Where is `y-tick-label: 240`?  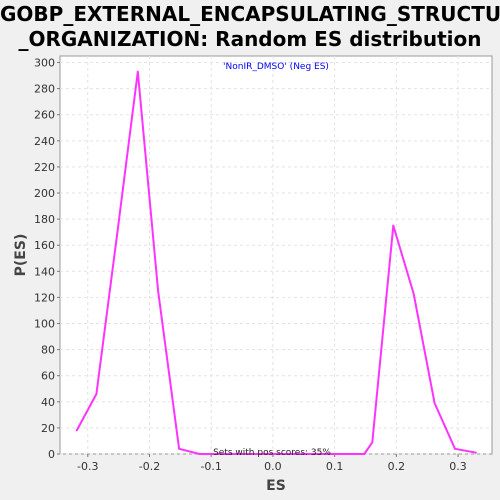 y-tick-label: 240 is located at coordinates (44, 141).